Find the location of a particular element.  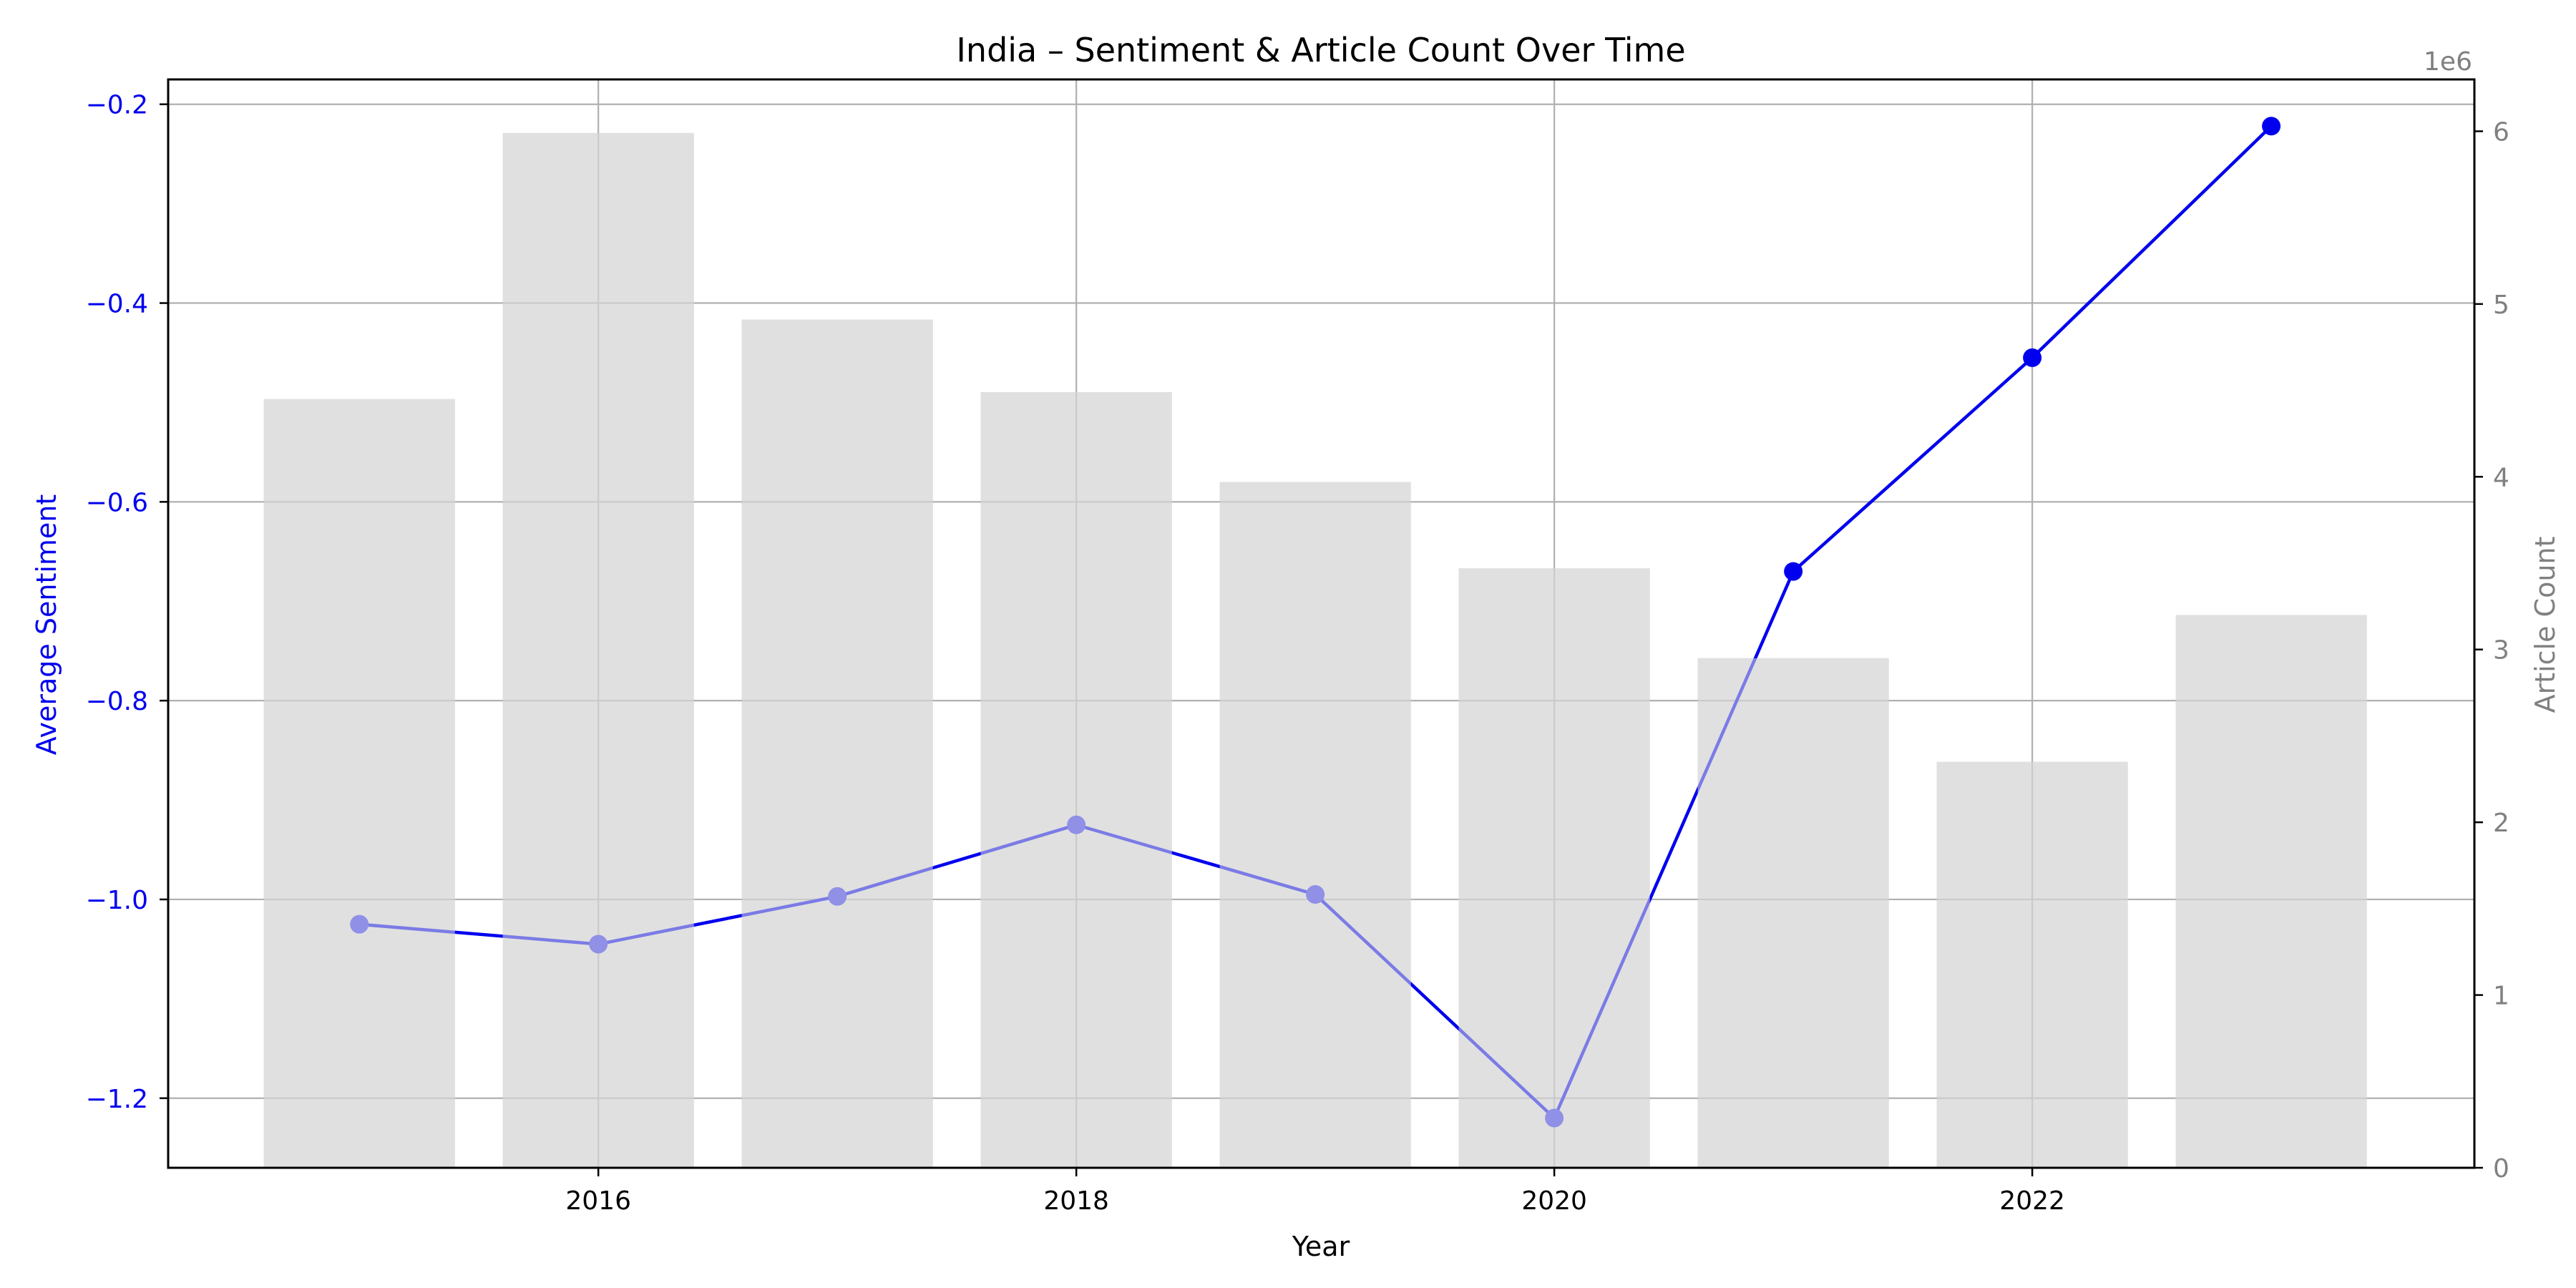

sentiment-point-2015 is located at coordinates (359, 924).